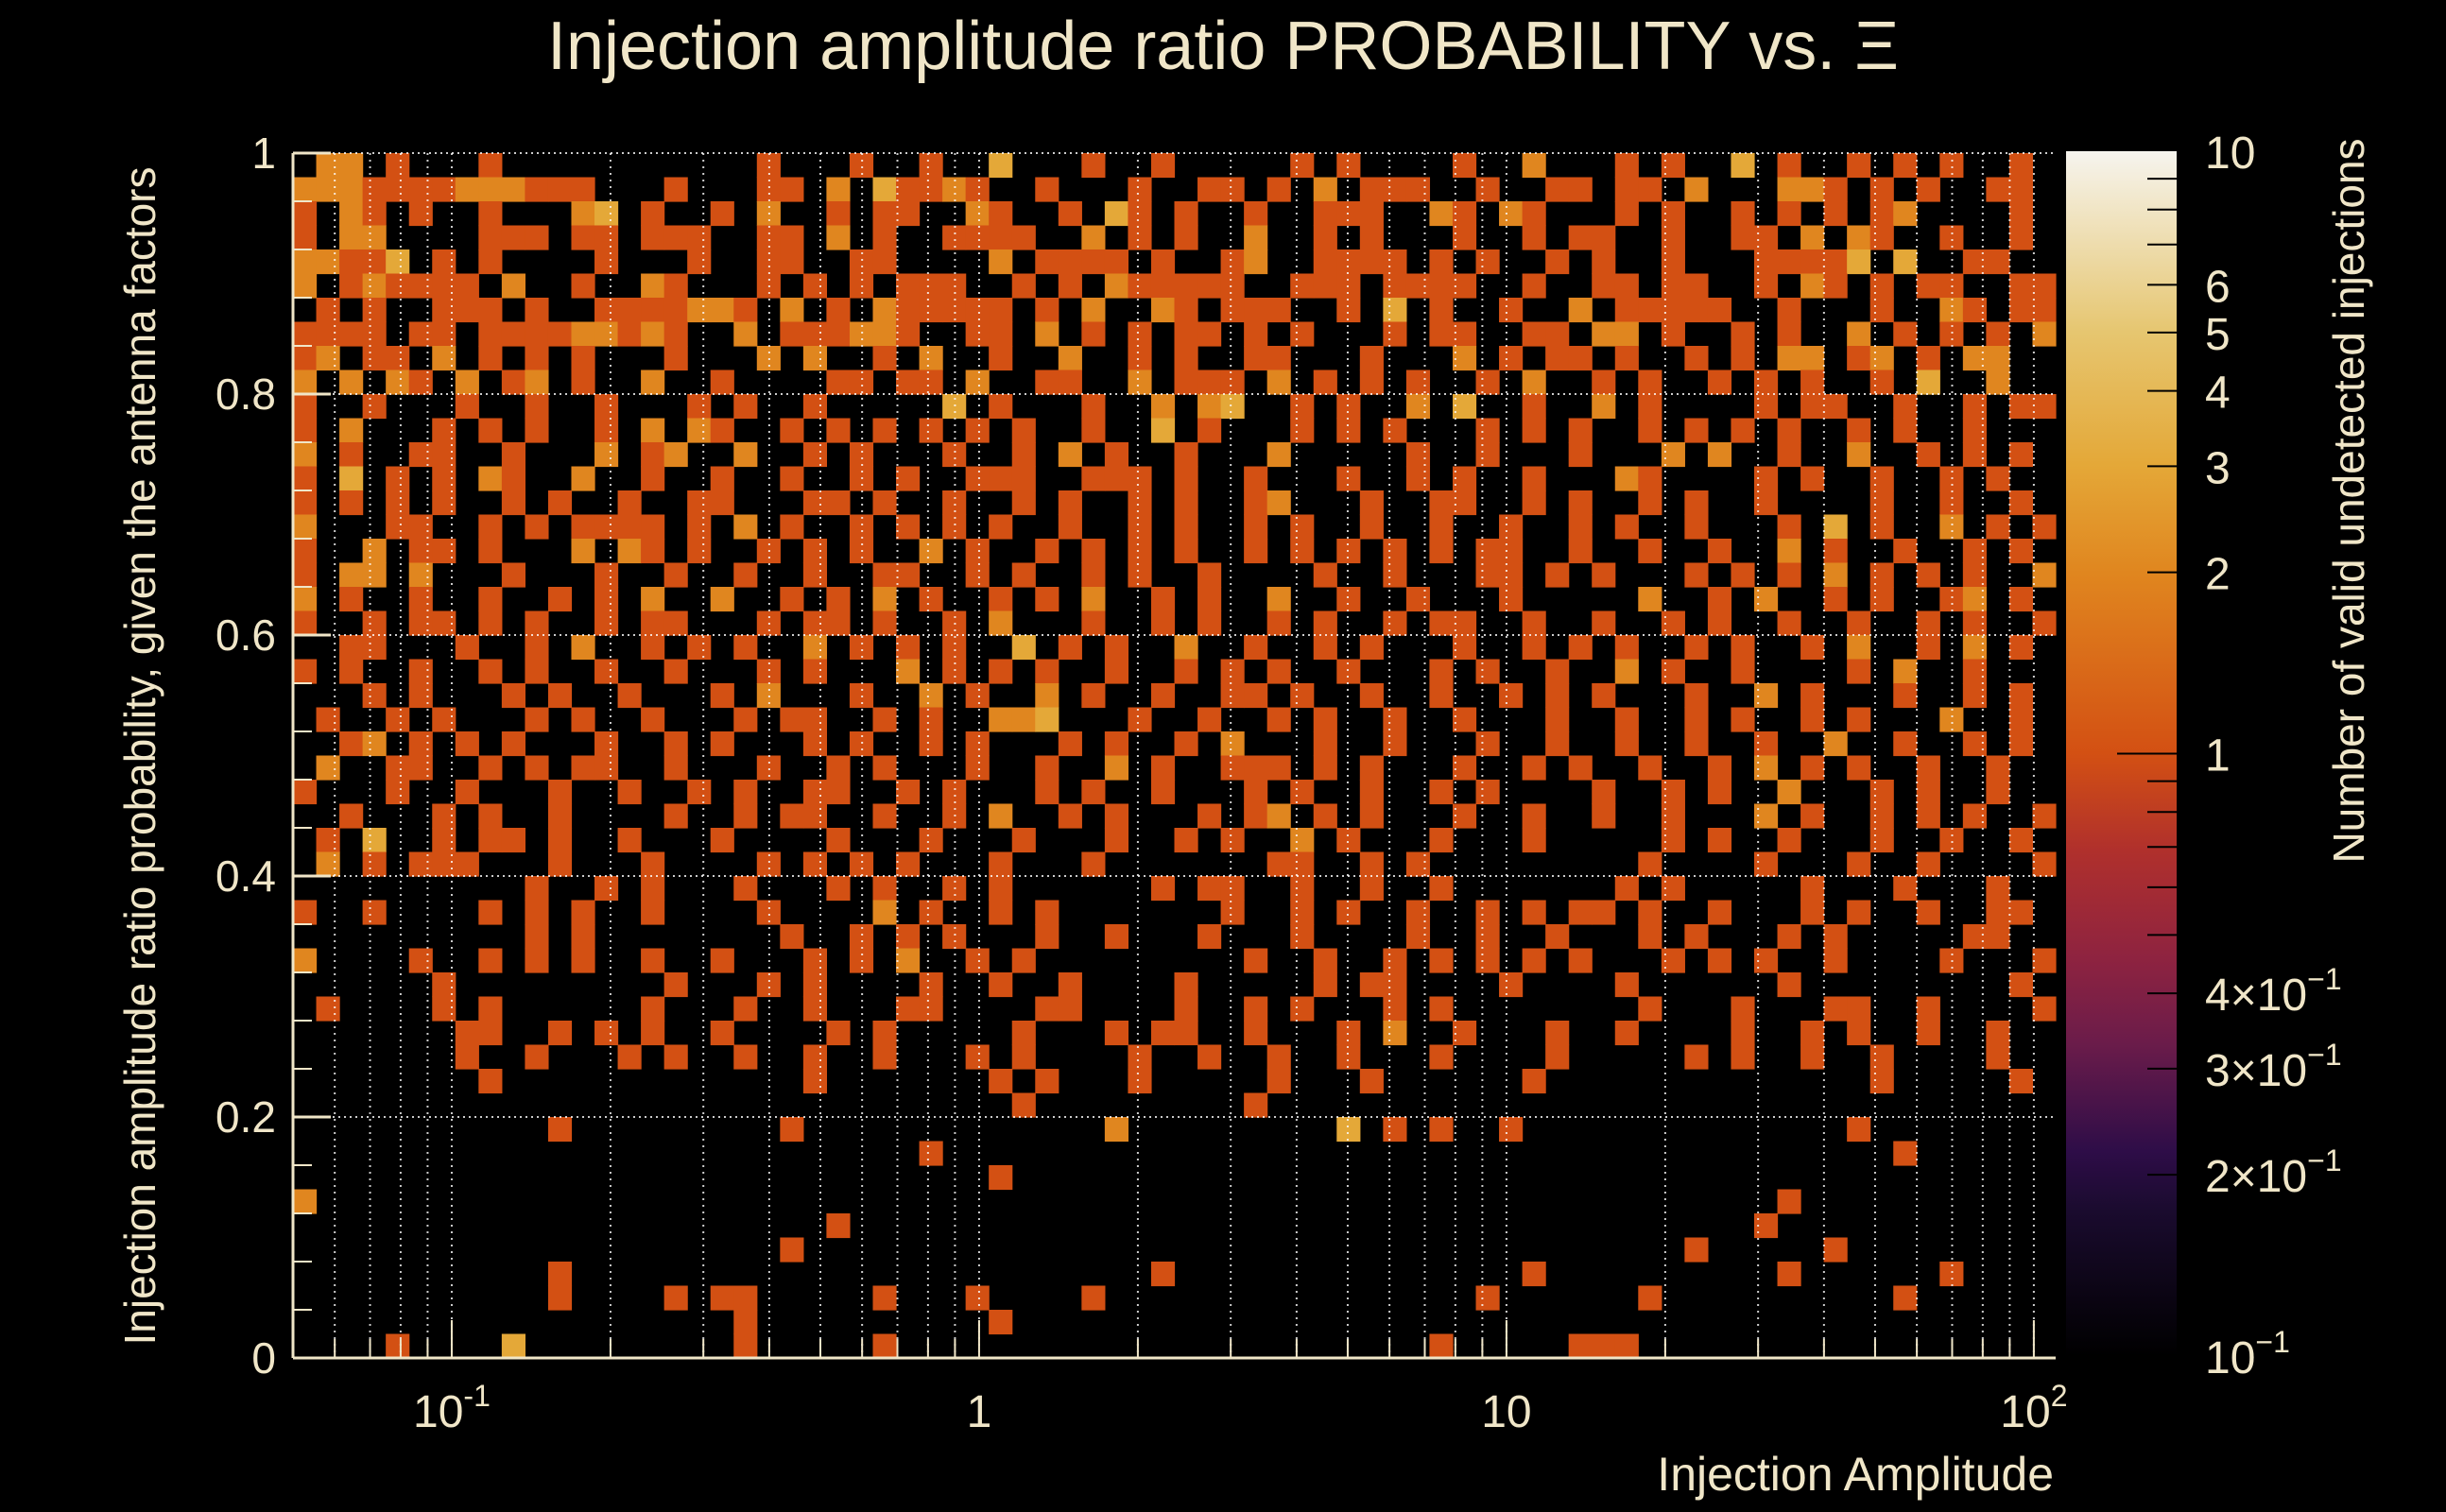  What do you see at coordinates (2218, 394) in the screenshot?
I see `colorbar-tick-label: 4` at bounding box center [2218, 394].